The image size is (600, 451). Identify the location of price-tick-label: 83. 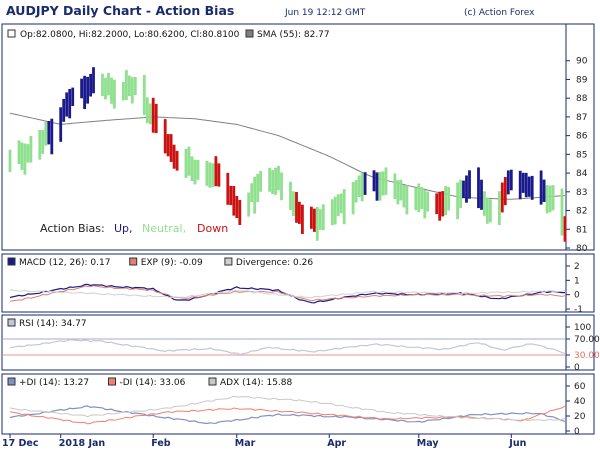
(581, 193).